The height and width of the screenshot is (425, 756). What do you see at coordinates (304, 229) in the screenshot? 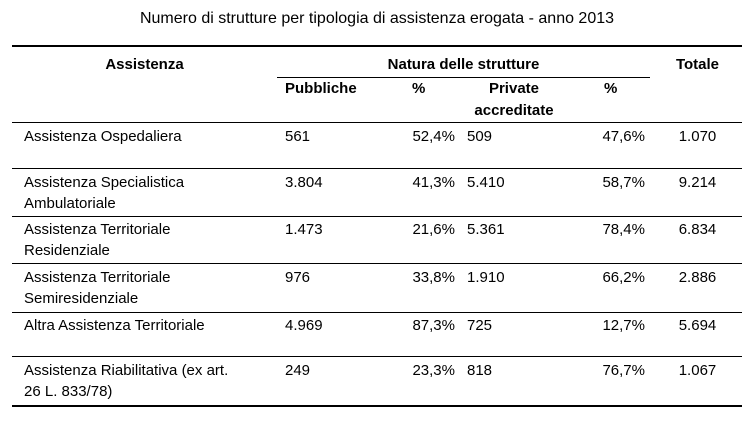
I see `cell-pubbliche: 1.473` at bounding box center [304, 229].